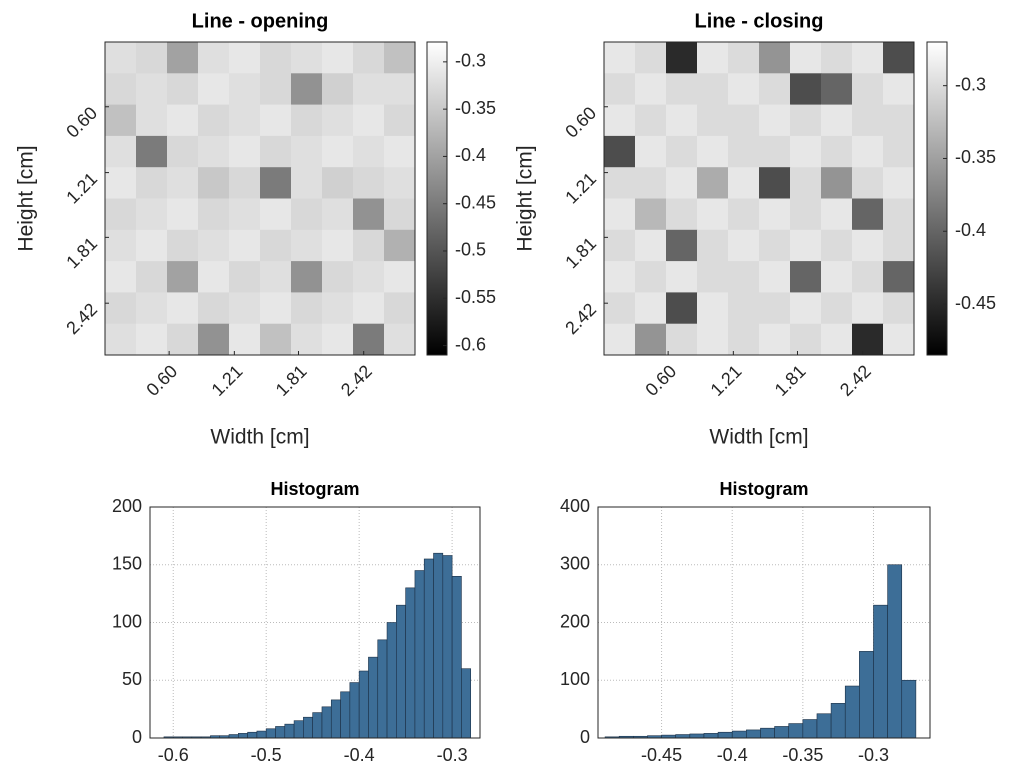 Image resolution: width=1013 pixels, height=776 pixels. Describe the element at coordinates (470, 250) in the screenshot. I see `colorbar-tick-label: -0.5` at that location.